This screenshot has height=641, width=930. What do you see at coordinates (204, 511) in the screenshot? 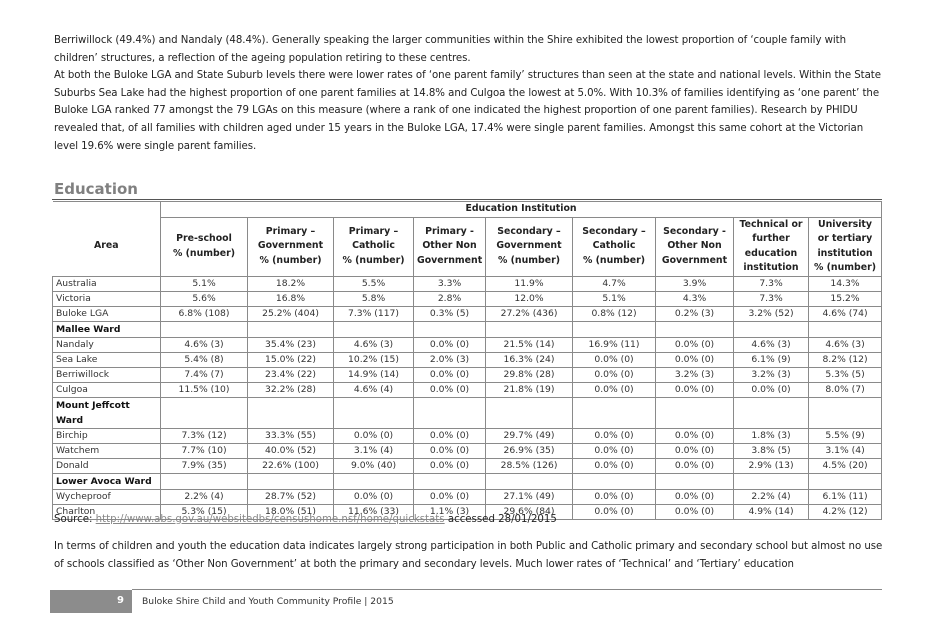
I see `value-cell: 5.3% (15)` at bounding box center [204, 511].